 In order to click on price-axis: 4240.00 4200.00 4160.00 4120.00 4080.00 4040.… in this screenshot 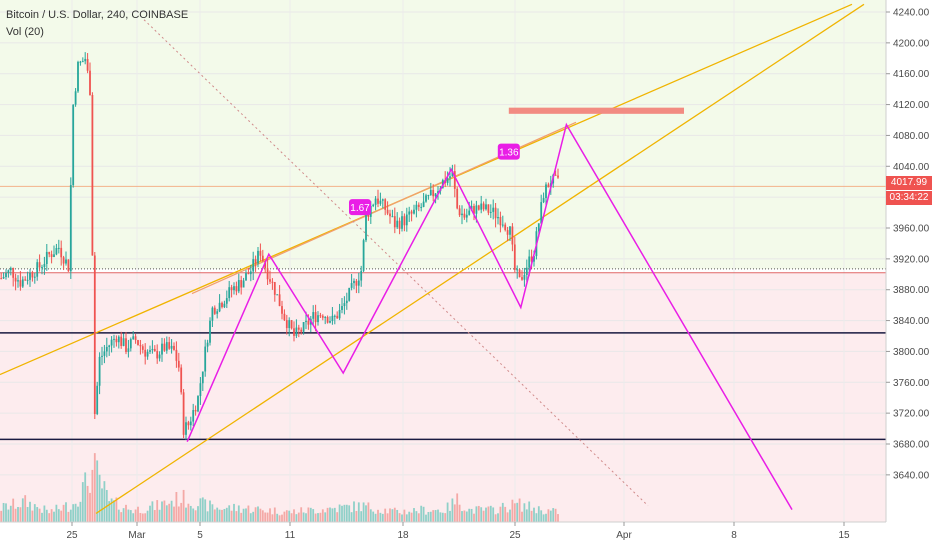, I will do `click(908, 275)`.